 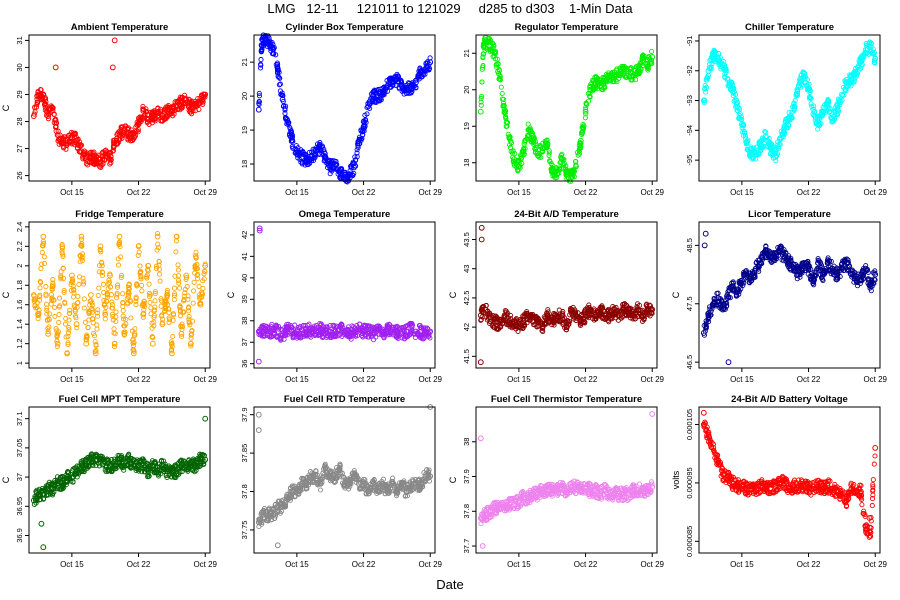 What do you see at coordinates (19, 40) in the screenshot?
I see `y-tick-label: 31` at bounding box center [19, 40].